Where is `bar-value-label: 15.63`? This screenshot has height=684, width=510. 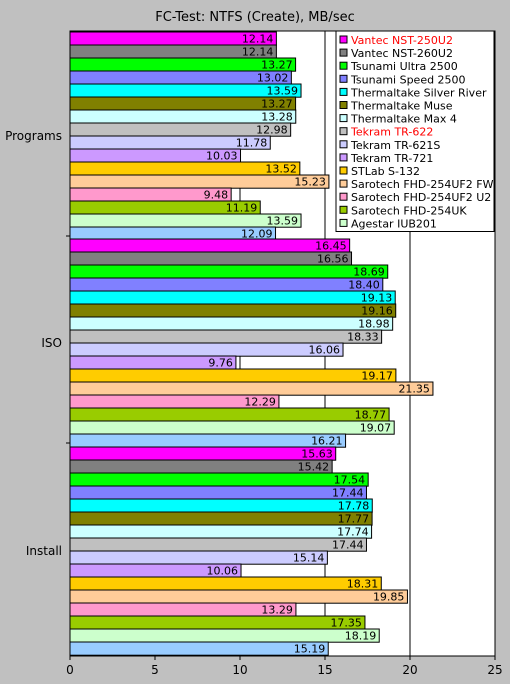
bar-value-label: 15.63 is located at coordinates (317, 454).